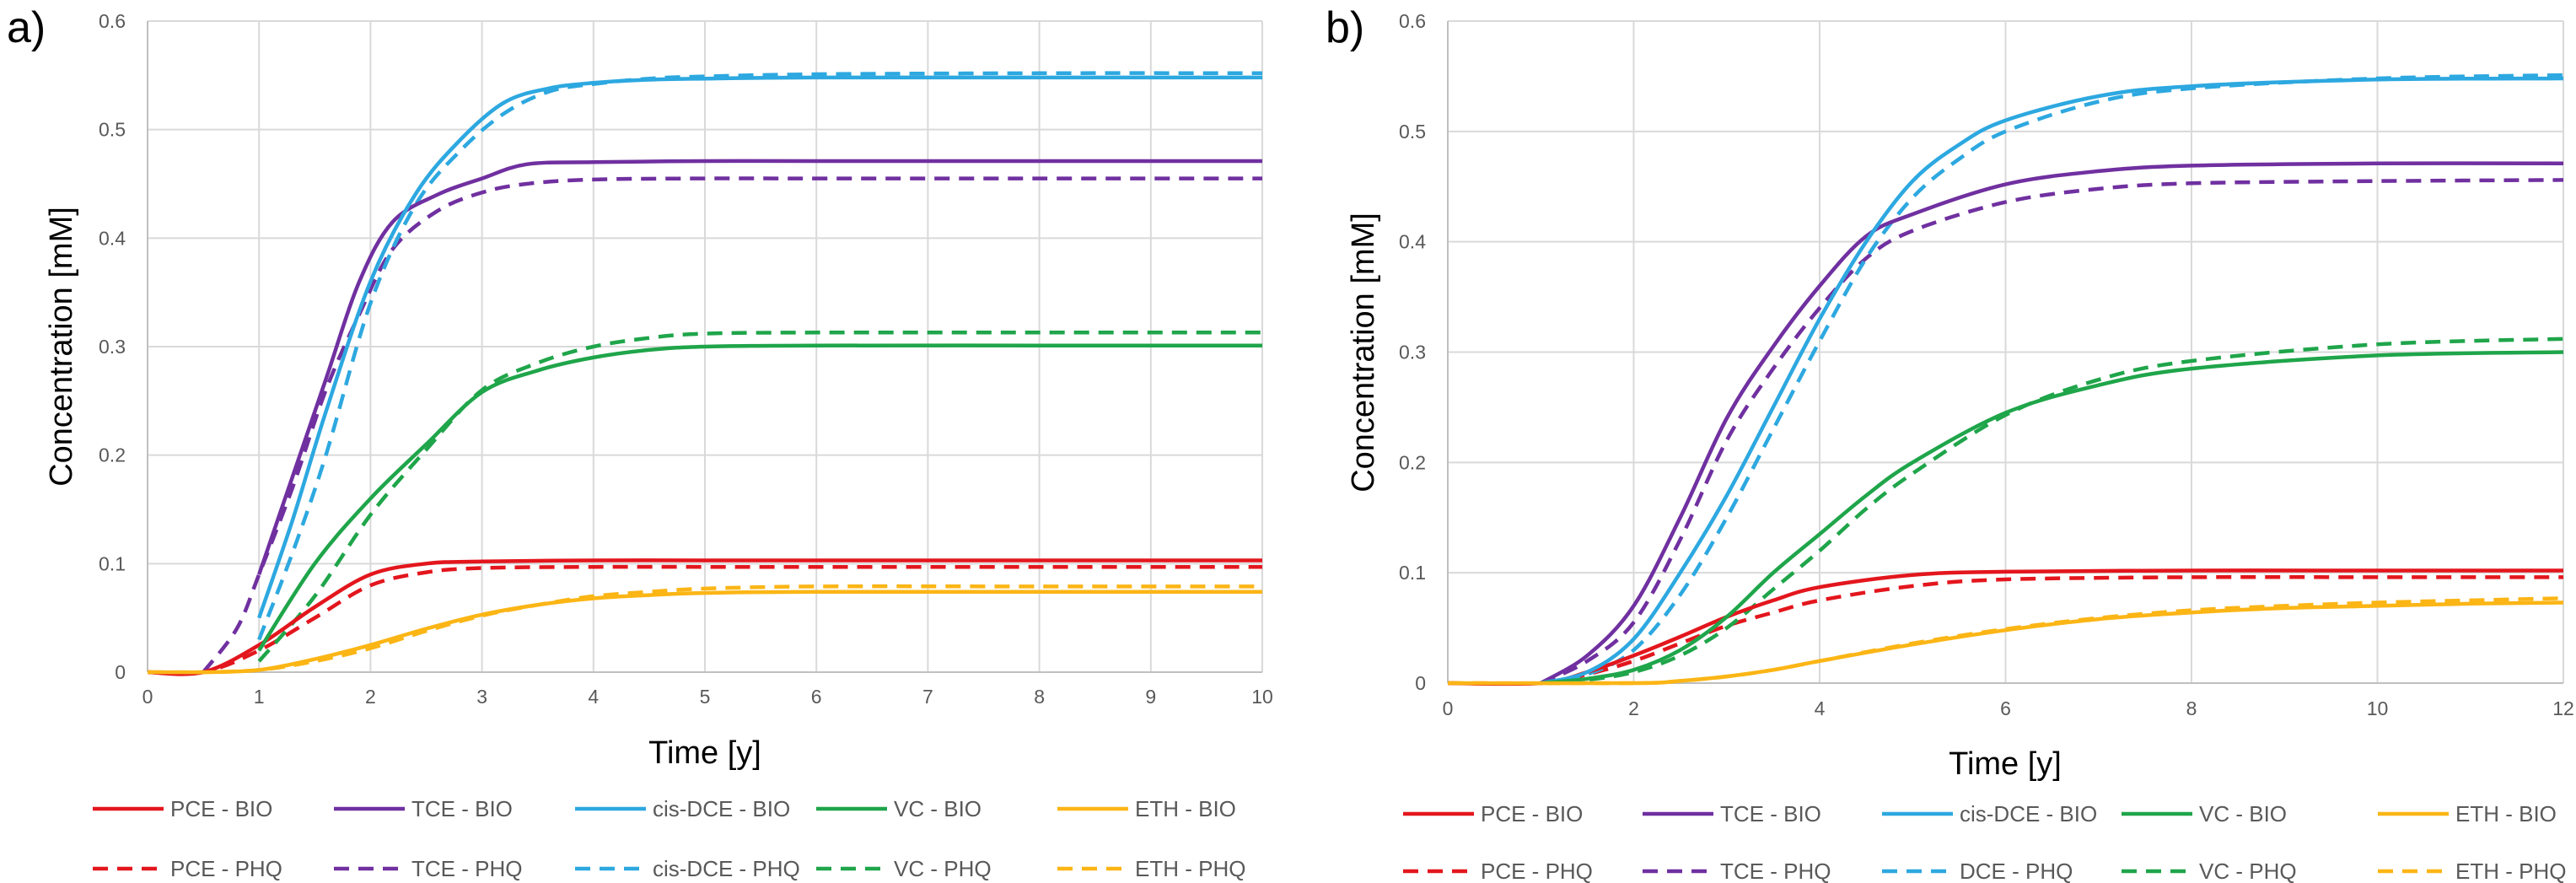  Describe the element at coordinates (726, 869) in the screenshot. I see `chart-0-legend-label: cis-DCE - PHQ` at that location.